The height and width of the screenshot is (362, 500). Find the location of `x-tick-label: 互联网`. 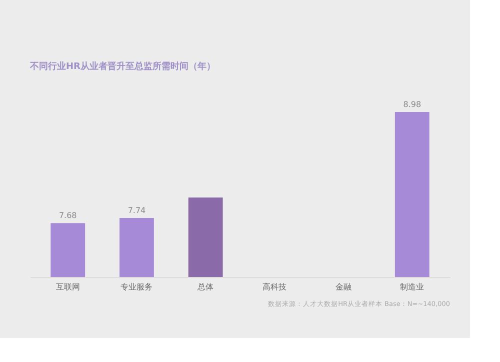

x-tick-label: 互联网 is located at coordinates (68, 287).